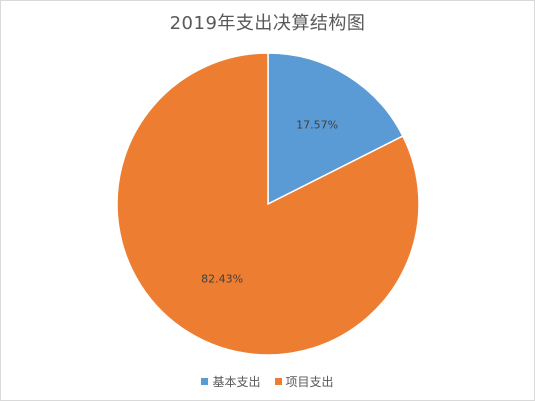 This screenshot has width=535, height=401. What do you see at coordinates (317, 124) in the screenshot?
I see `data-label-basic: 17.57%` at bounding box center [317, 124].